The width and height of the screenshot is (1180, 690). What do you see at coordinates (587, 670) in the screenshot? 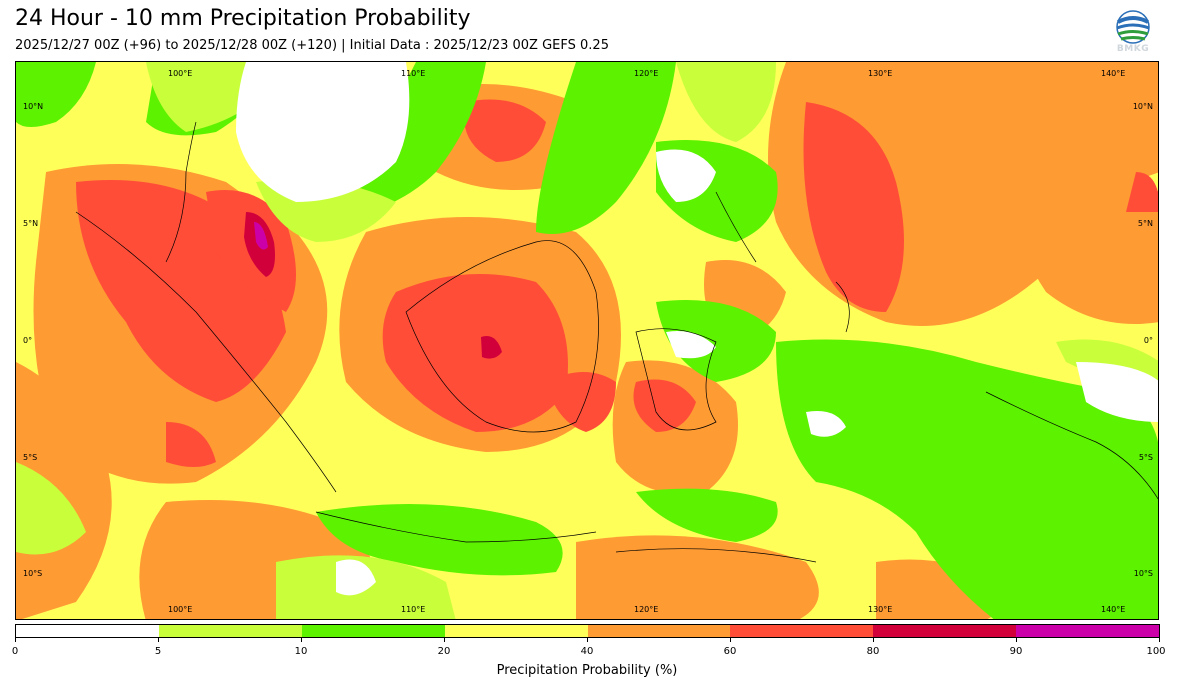
I see `colorbar-axis-label: Precipitation Probability (%)` at bounding box center [587, 670].